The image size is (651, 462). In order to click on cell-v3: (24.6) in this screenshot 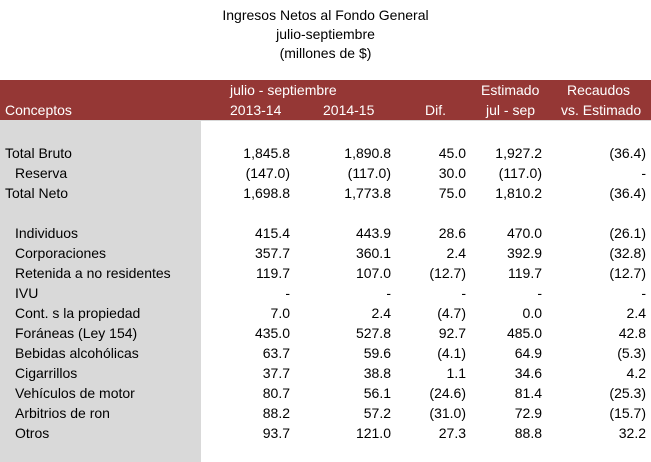, I will do `click(447, 393)`.